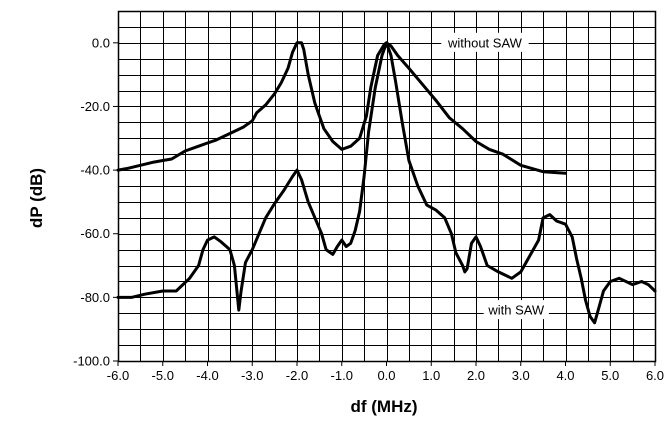 The height and width of the screenshot is (422, 669). Describe the element at coordinates (118, 375) in the screenshot. I see `x-tick-label: -6.0` at that location.